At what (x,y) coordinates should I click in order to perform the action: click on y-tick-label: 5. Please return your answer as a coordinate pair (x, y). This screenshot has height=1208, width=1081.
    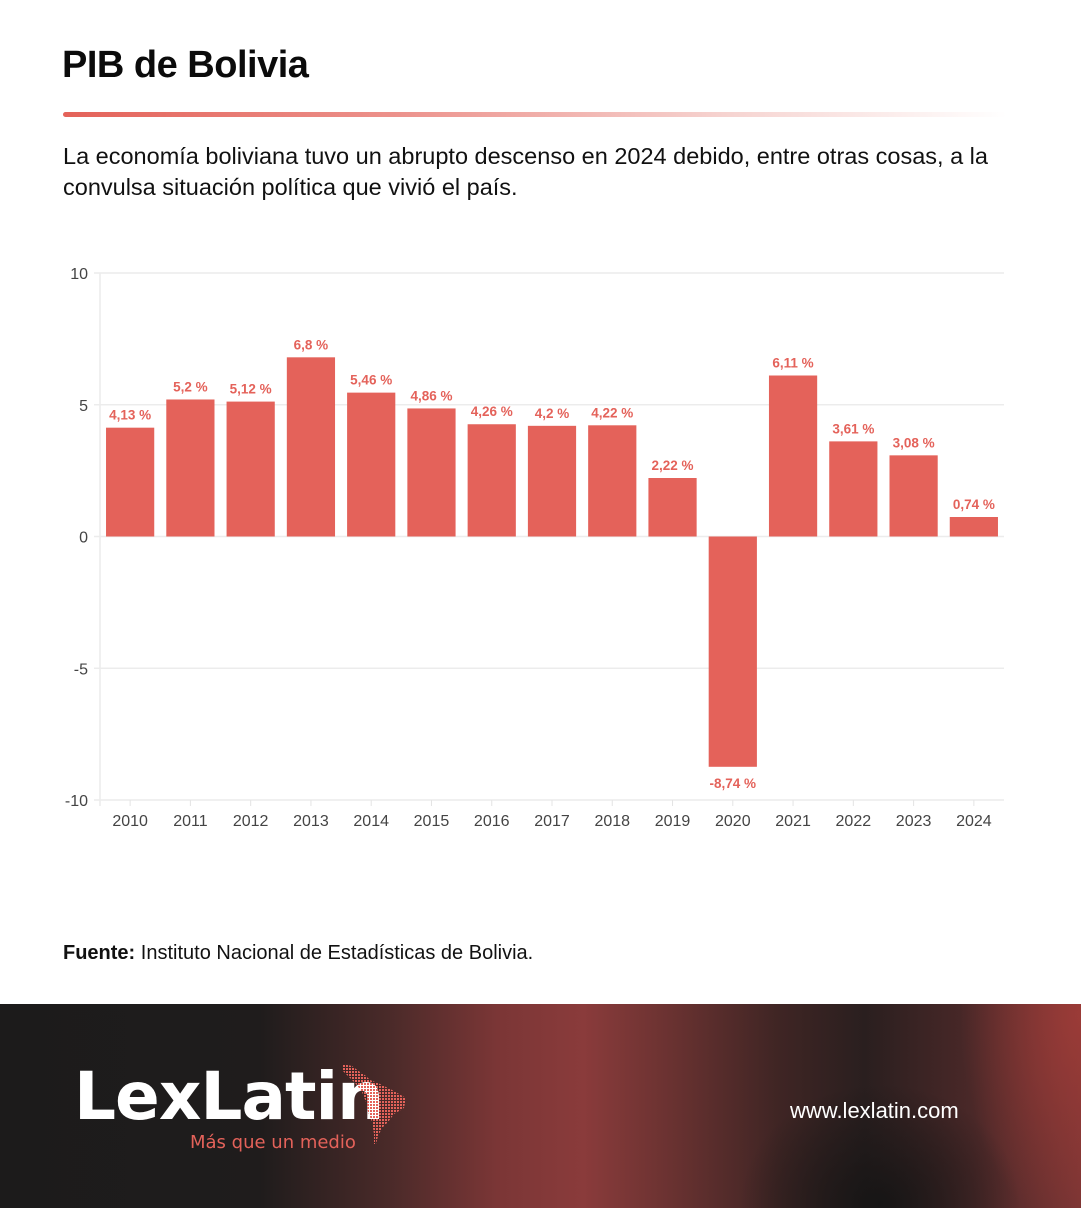
    Looking at the image, I should click on (83, 406).